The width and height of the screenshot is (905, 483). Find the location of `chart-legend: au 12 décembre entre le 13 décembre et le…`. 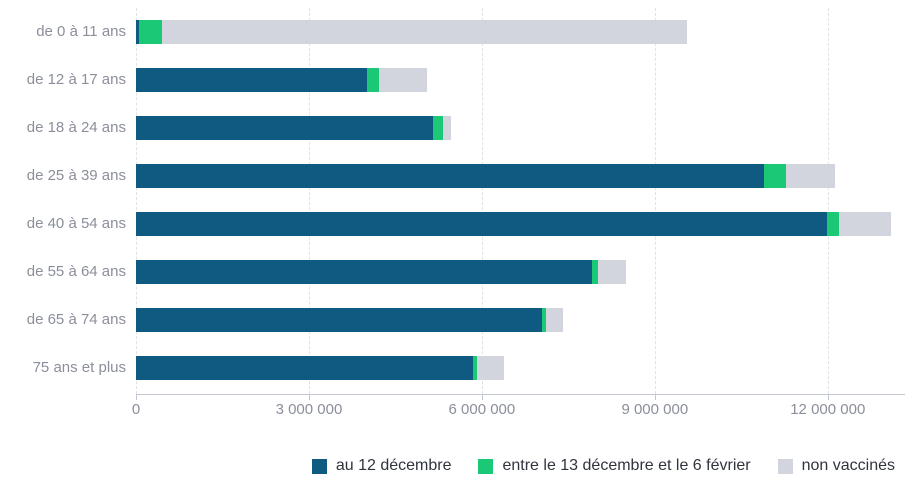

chart-legend: au 12 décembre entre le 13 décembre et le… is located at coordinates (603, 466).